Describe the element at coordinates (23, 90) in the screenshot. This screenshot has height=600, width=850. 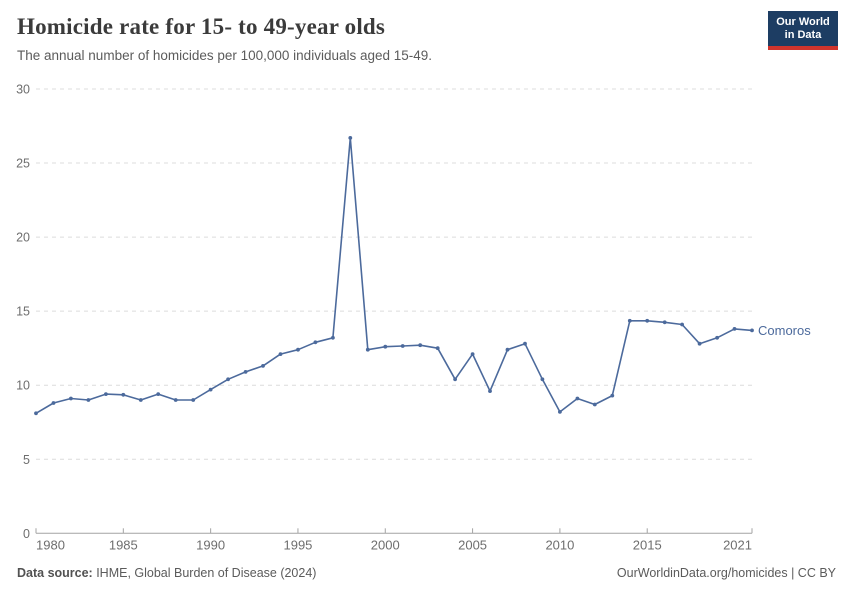
I see `y-axis-tick-label: 30` at that location.